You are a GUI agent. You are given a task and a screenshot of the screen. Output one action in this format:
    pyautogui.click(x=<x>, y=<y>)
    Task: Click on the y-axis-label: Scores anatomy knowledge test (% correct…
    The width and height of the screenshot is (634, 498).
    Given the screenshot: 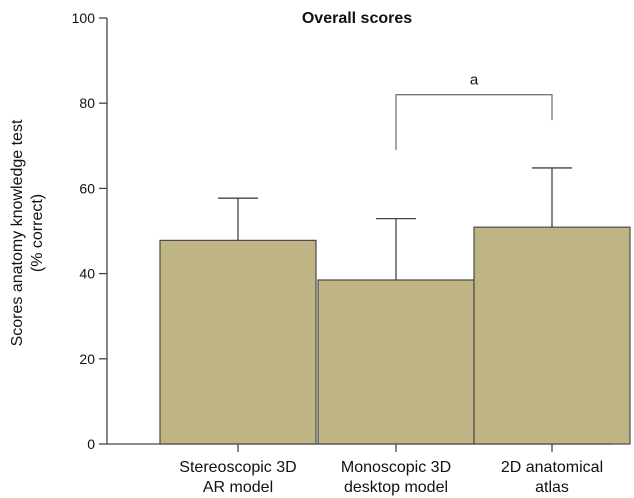 What is the action you would take?
    pyautogui.click(x=27, y=232)
    